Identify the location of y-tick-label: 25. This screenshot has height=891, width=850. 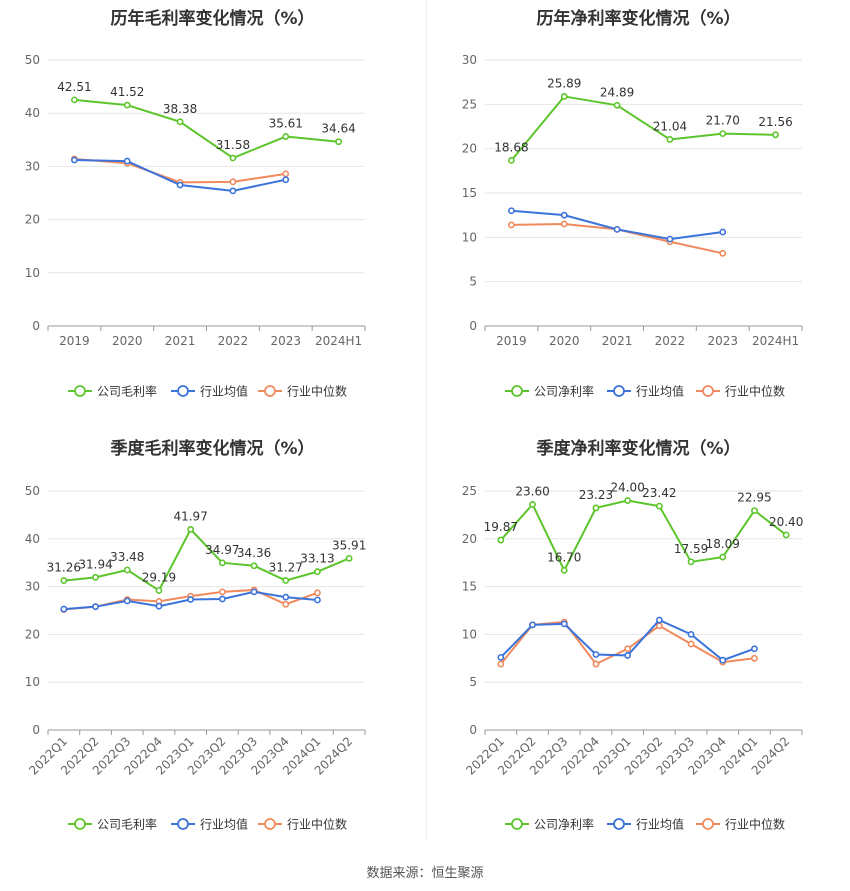
(469, 104).